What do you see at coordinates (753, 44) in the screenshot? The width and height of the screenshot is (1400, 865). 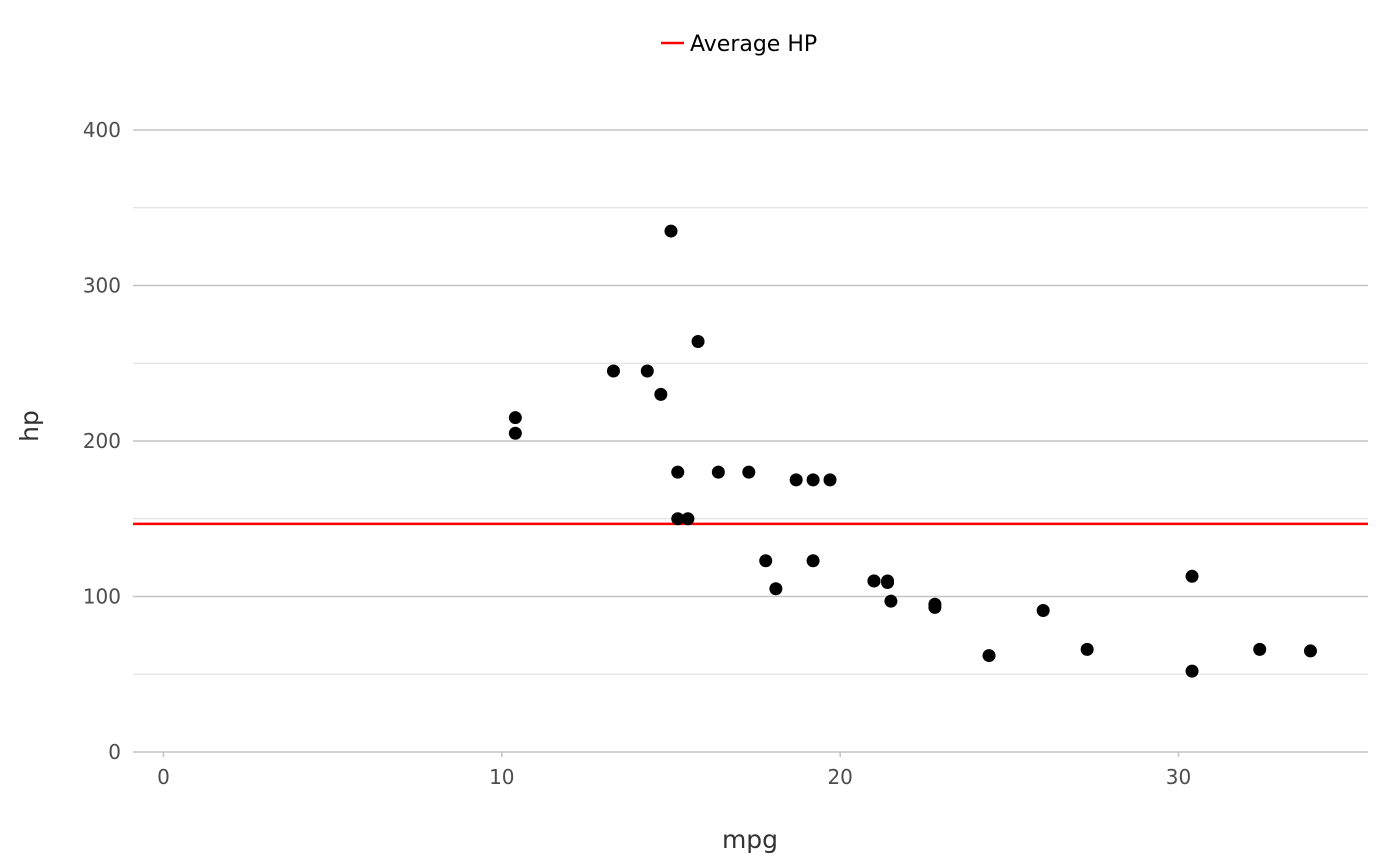 I see `legend-label-average-hp: Average HP` at bounding box center [753, 44].